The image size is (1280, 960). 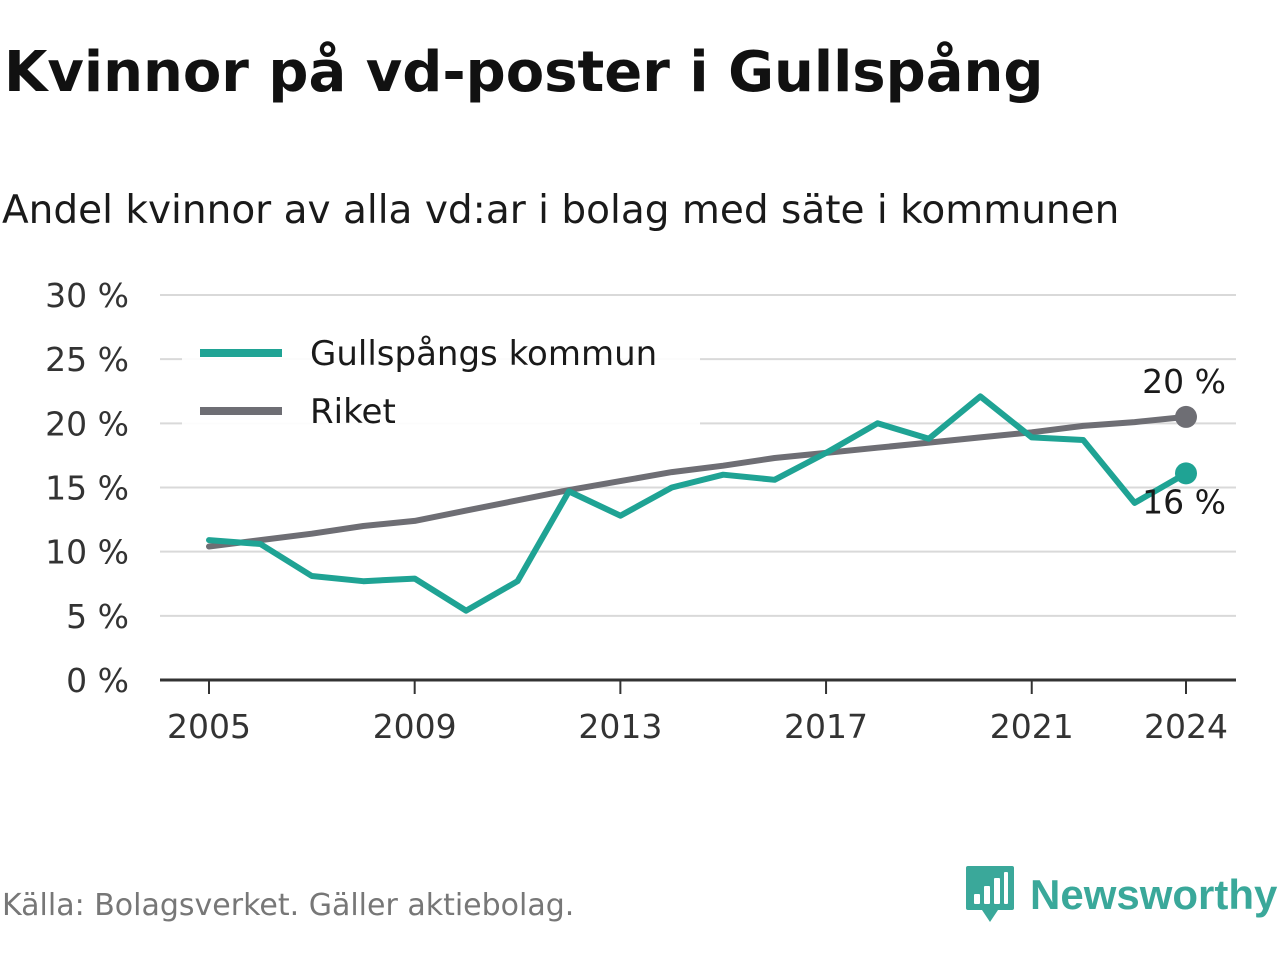 I want to click on x-tick-label-2009: 2009, so click(x=415, y=726).